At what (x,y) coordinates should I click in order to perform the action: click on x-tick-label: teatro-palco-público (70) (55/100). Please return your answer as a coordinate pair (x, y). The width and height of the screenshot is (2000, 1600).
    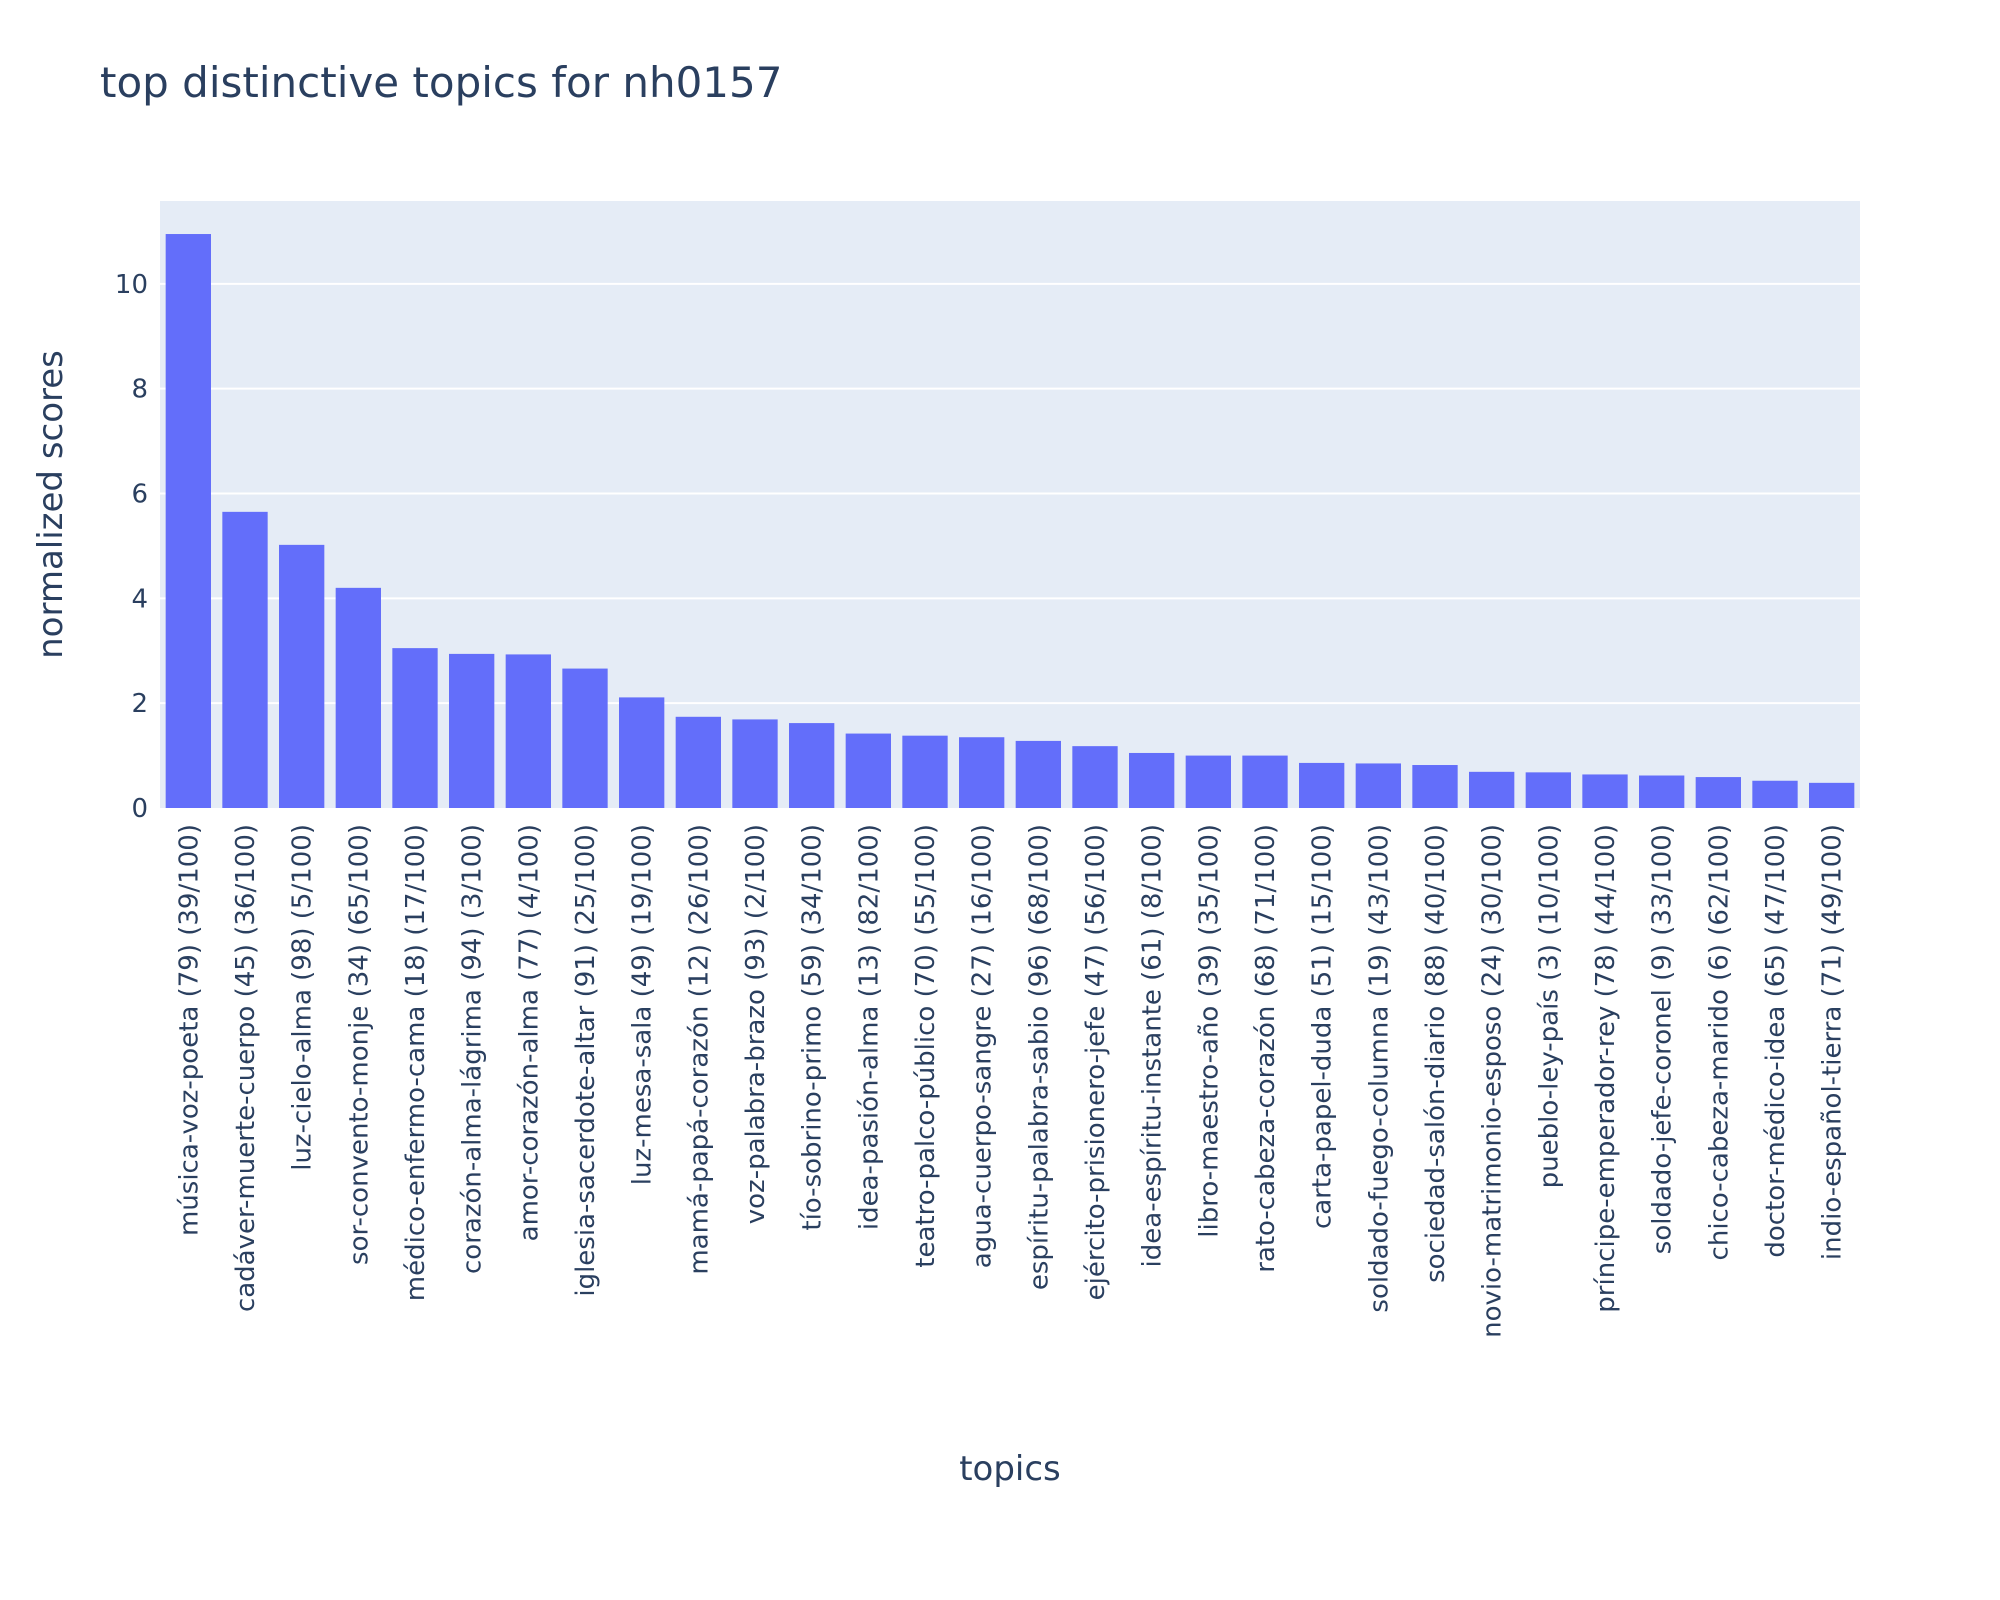
    Looking at the image, I should click on (926, 1046).